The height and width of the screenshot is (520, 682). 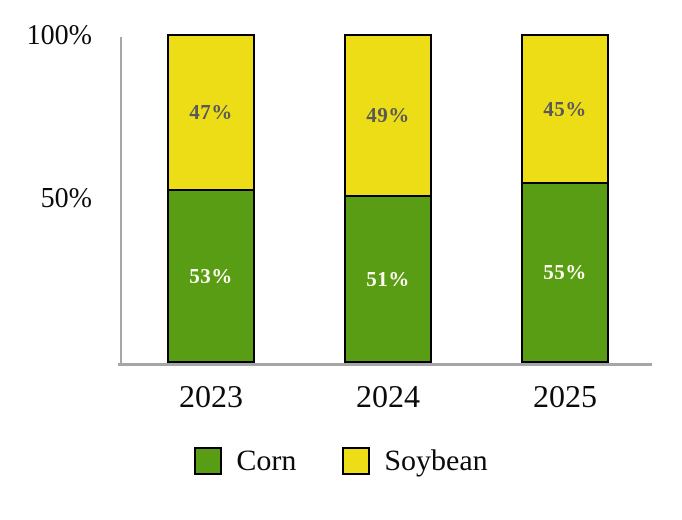 What do you see at coordinates (208, 461) in the screenshot?
I see `corn-swatch-icon` at bounding box center [208, 461].